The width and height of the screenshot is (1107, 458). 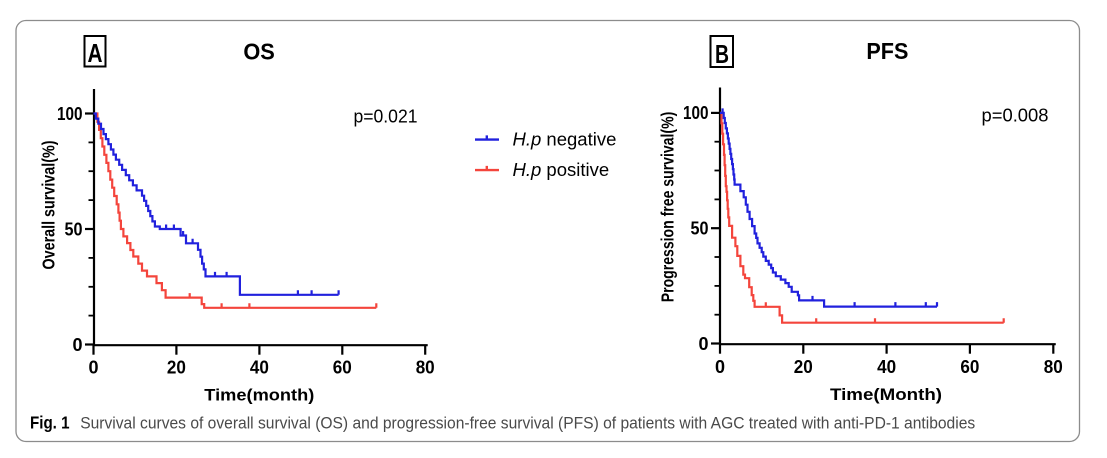 What do you see at coordinates (95, 53) in the screenshot?
I see `svg-text: A` at bounding box center [95, 53].